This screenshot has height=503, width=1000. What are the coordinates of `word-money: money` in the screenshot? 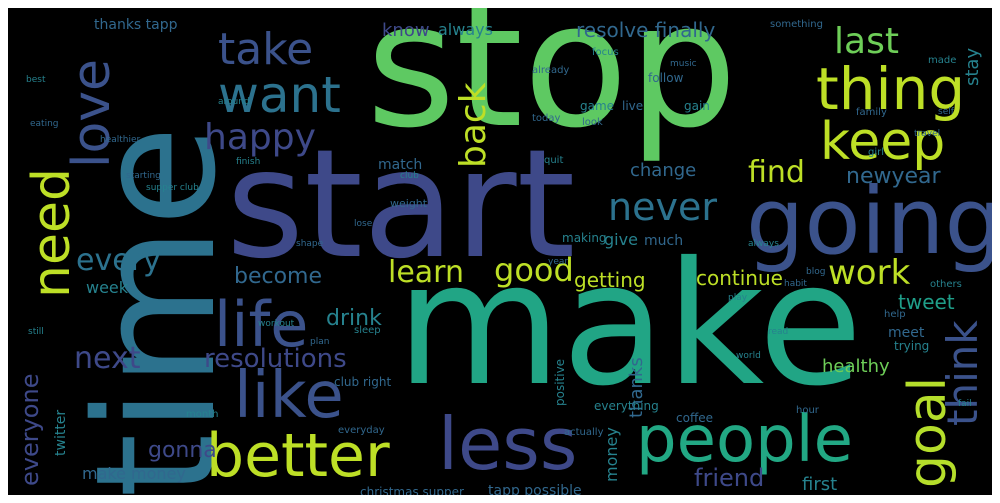 It's located at (611, 454).